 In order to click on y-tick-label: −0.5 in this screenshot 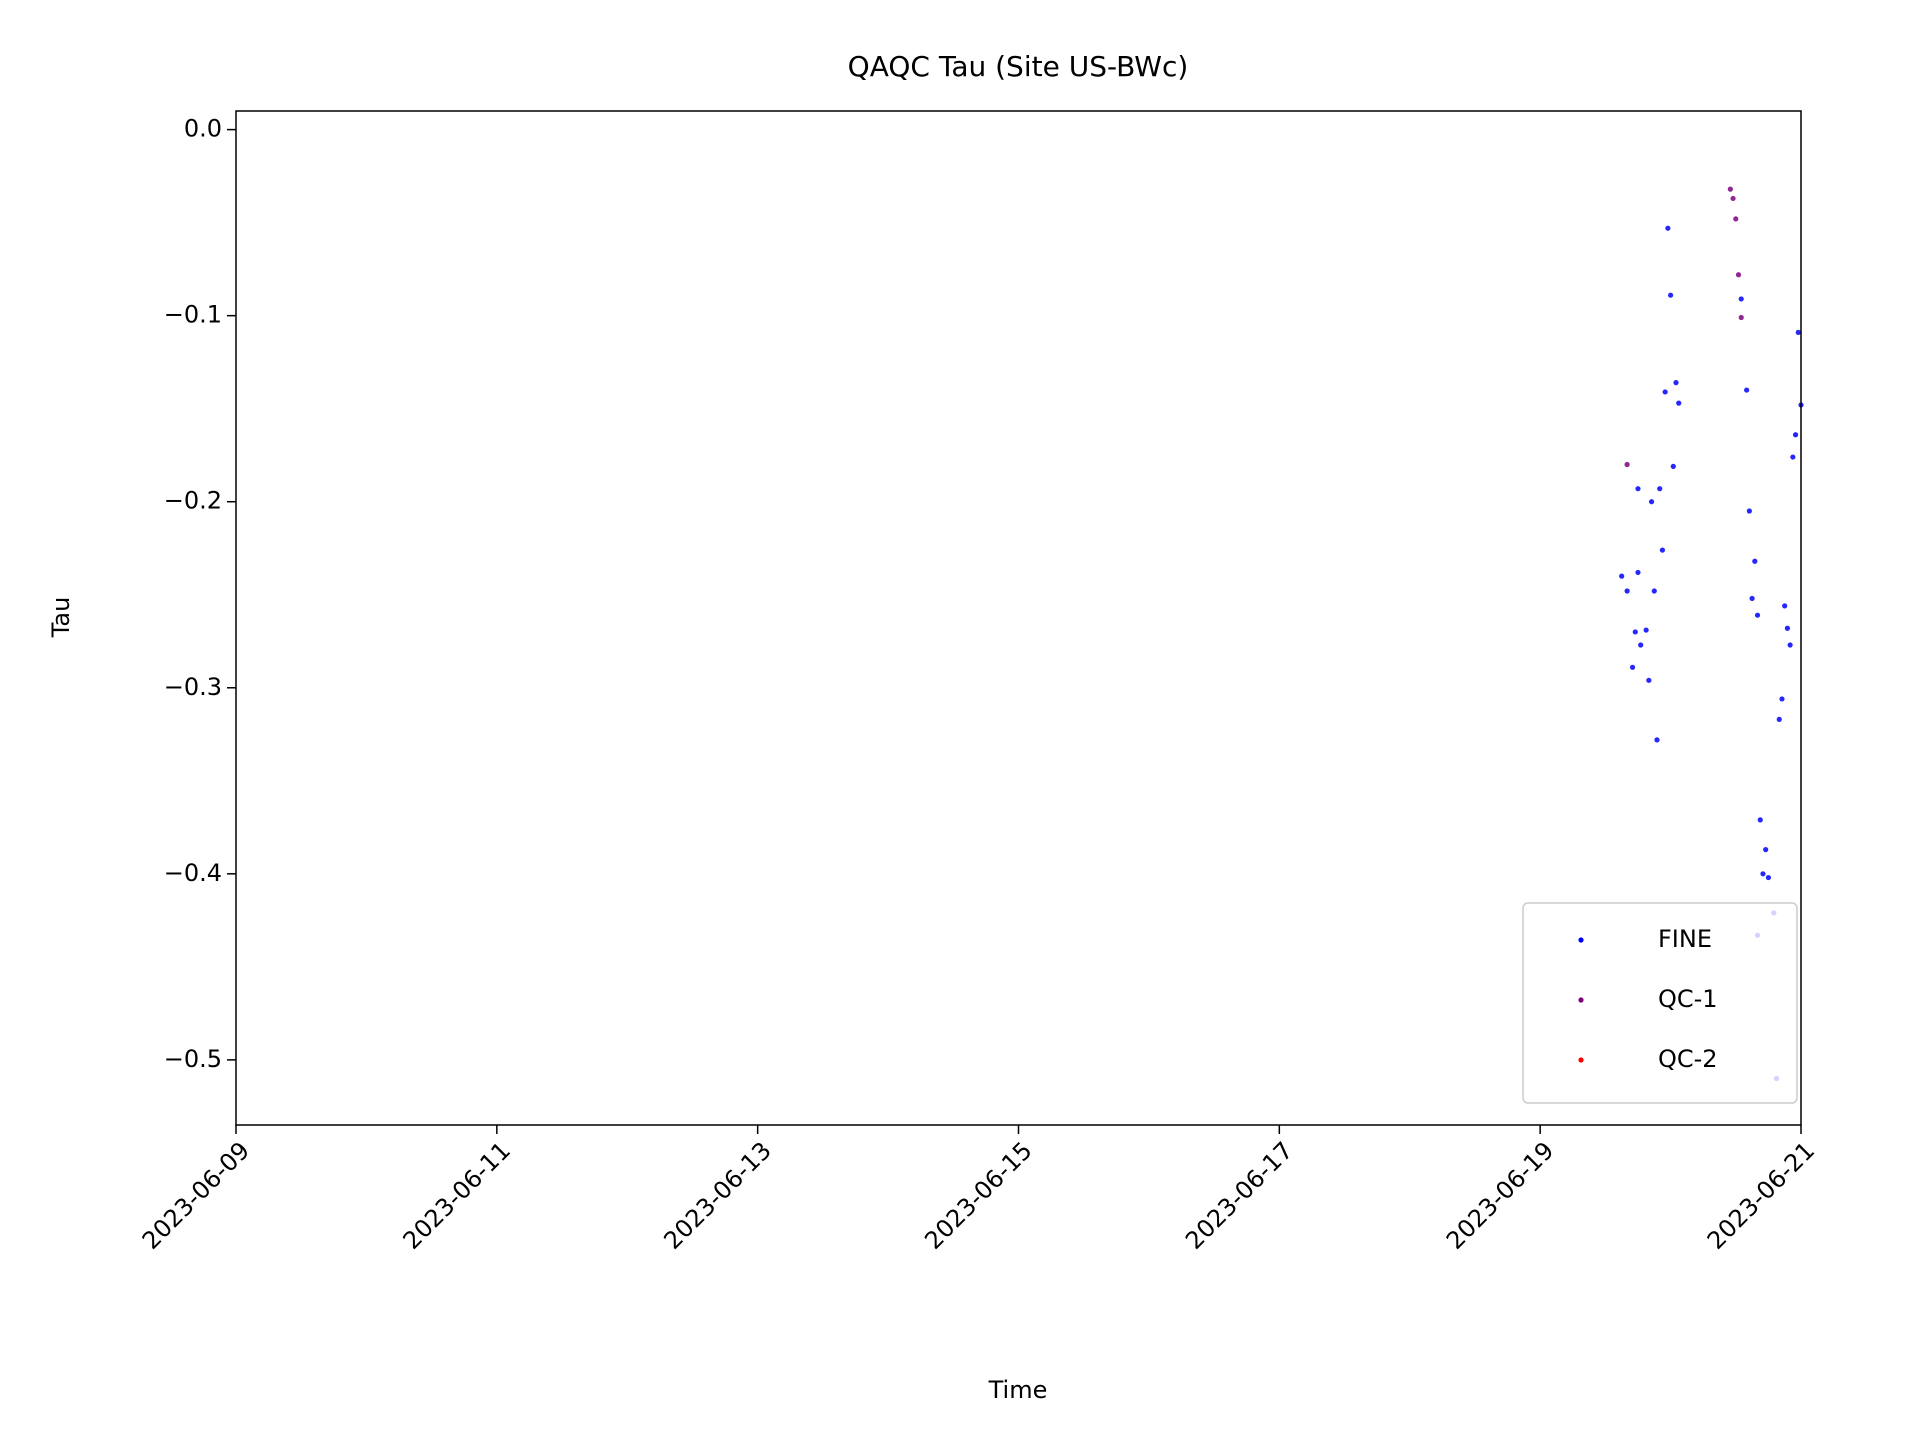, I will do `click(193, 1059)`.